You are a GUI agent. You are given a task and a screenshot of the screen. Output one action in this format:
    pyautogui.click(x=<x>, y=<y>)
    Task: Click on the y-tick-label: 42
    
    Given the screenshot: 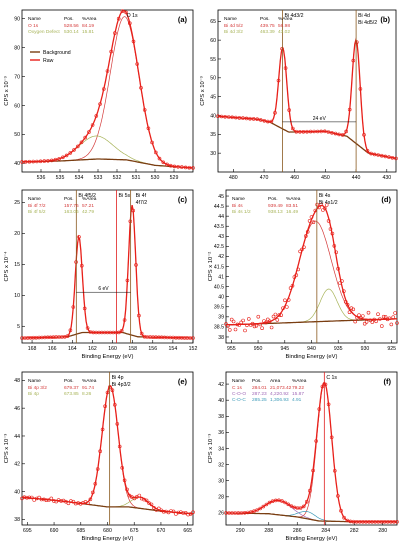 What is the action you would take?
    pyautogui.click(x=221, y=385)
    